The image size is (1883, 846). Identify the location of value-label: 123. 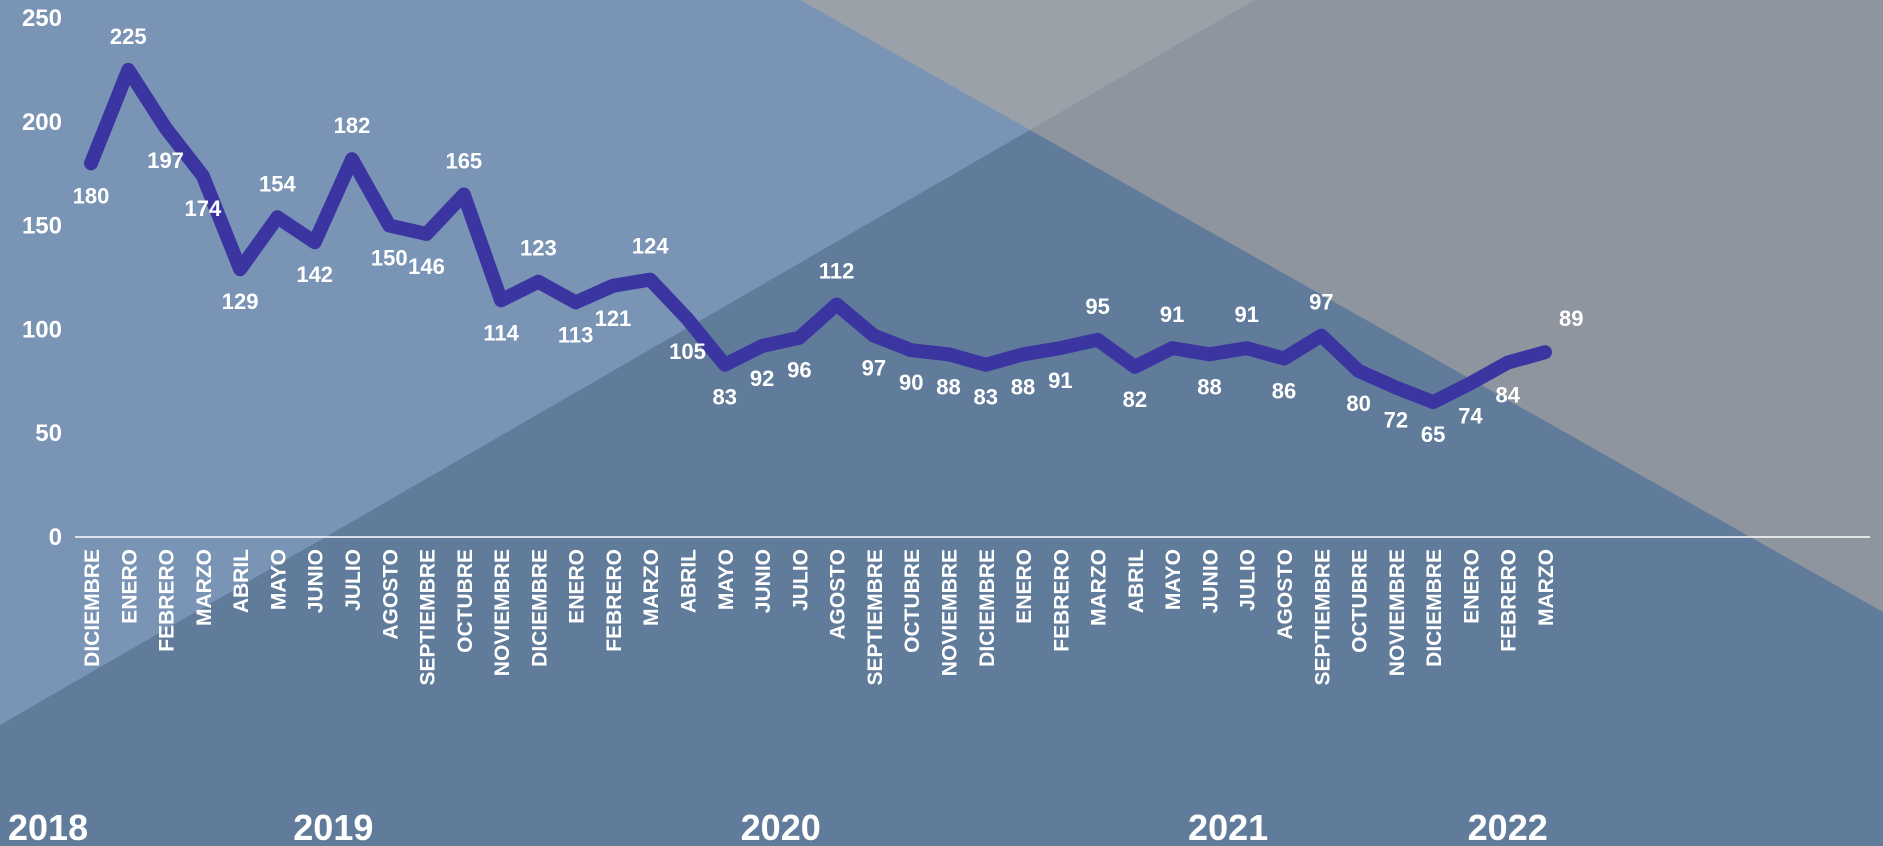
(538, 248).